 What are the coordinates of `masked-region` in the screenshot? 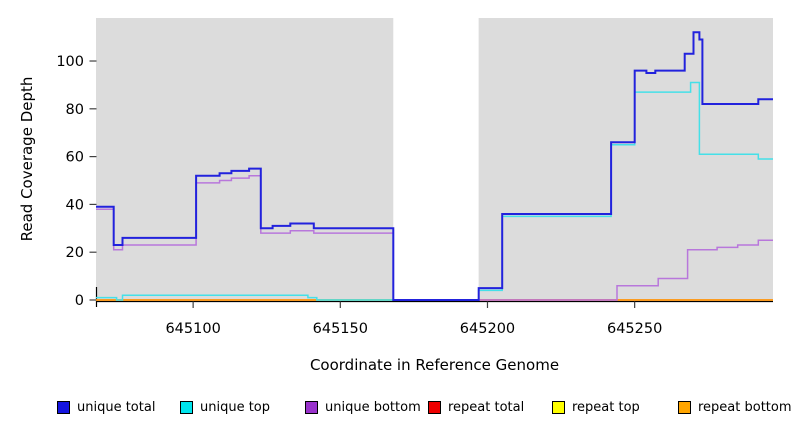 It's located at (436, 159).